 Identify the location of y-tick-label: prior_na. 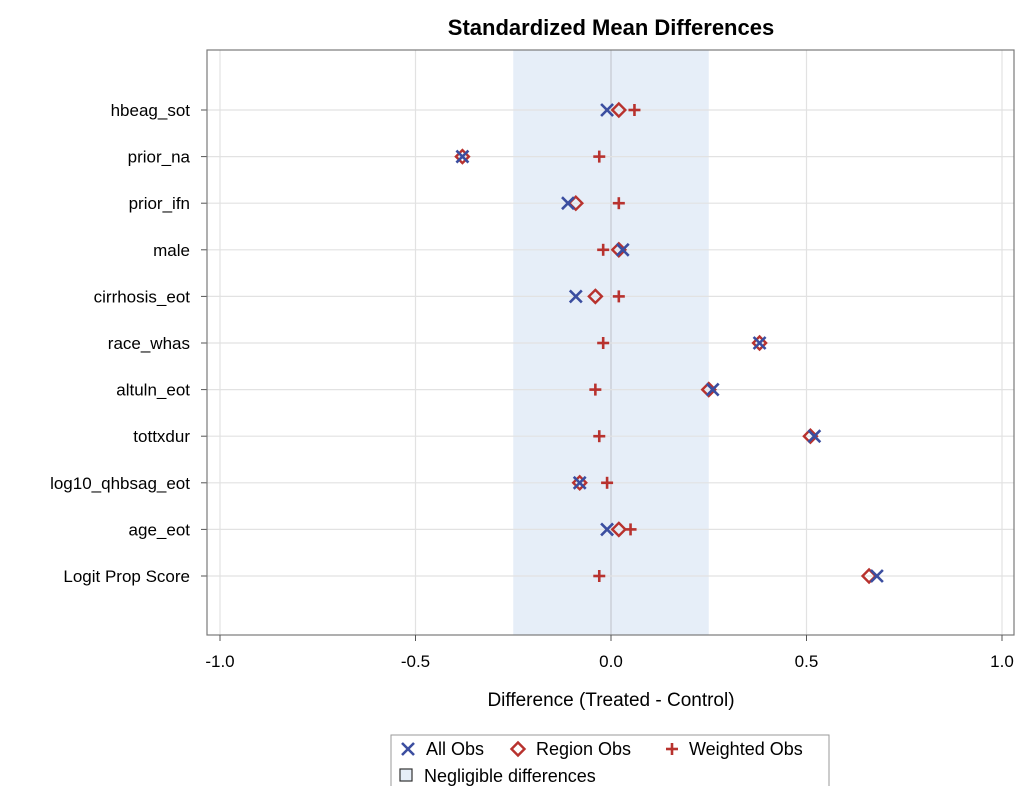
(159, 157).